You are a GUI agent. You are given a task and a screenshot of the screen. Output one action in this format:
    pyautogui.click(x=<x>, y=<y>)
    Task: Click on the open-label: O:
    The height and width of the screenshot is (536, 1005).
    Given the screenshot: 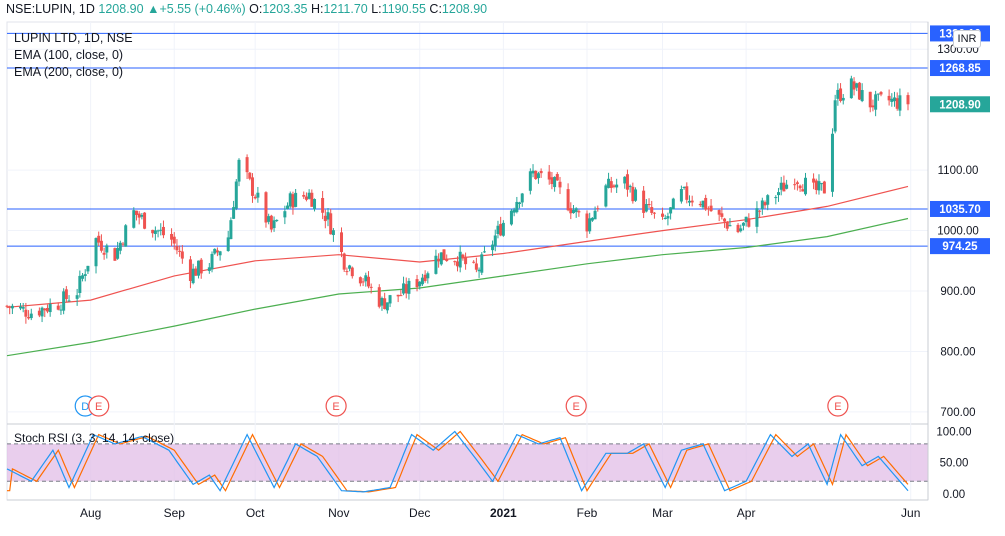 What is the action you would take?
    pyautogui.click(x=256, y=9)
    